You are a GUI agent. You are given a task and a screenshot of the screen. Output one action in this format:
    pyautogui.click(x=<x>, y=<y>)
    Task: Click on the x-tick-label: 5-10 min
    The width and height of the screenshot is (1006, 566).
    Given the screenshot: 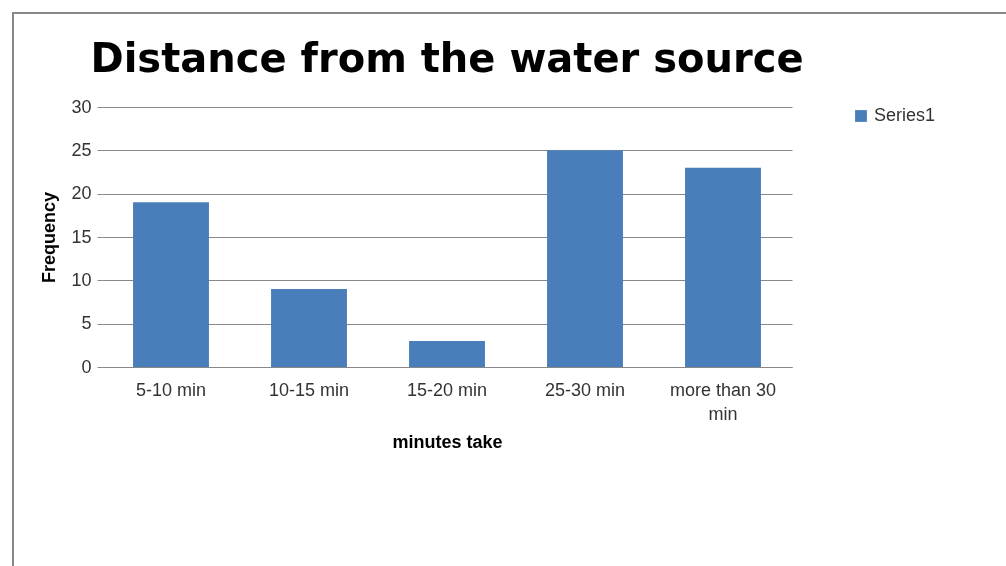 What is the action you would take?
    pyautogui.click(x=171, y=389)
    